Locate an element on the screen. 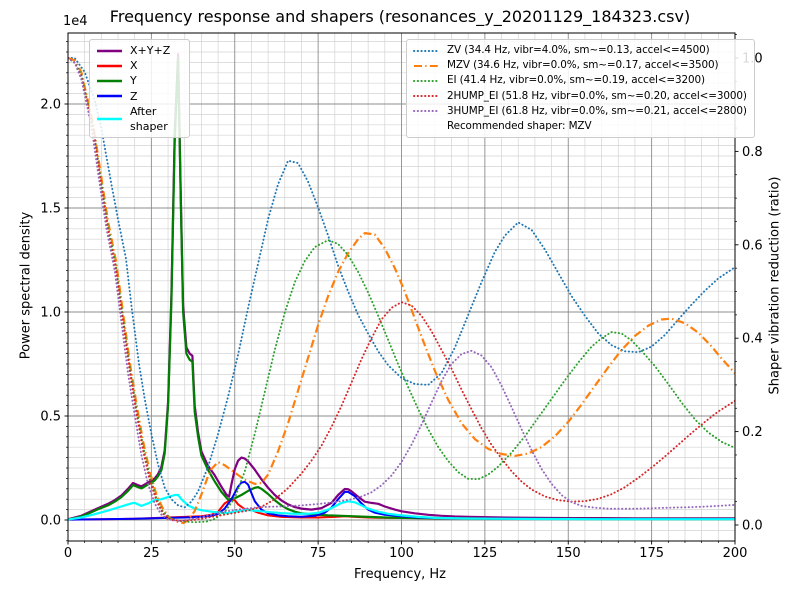  y-left-tick-label: 2.0 is located at coordinates (50, 105).